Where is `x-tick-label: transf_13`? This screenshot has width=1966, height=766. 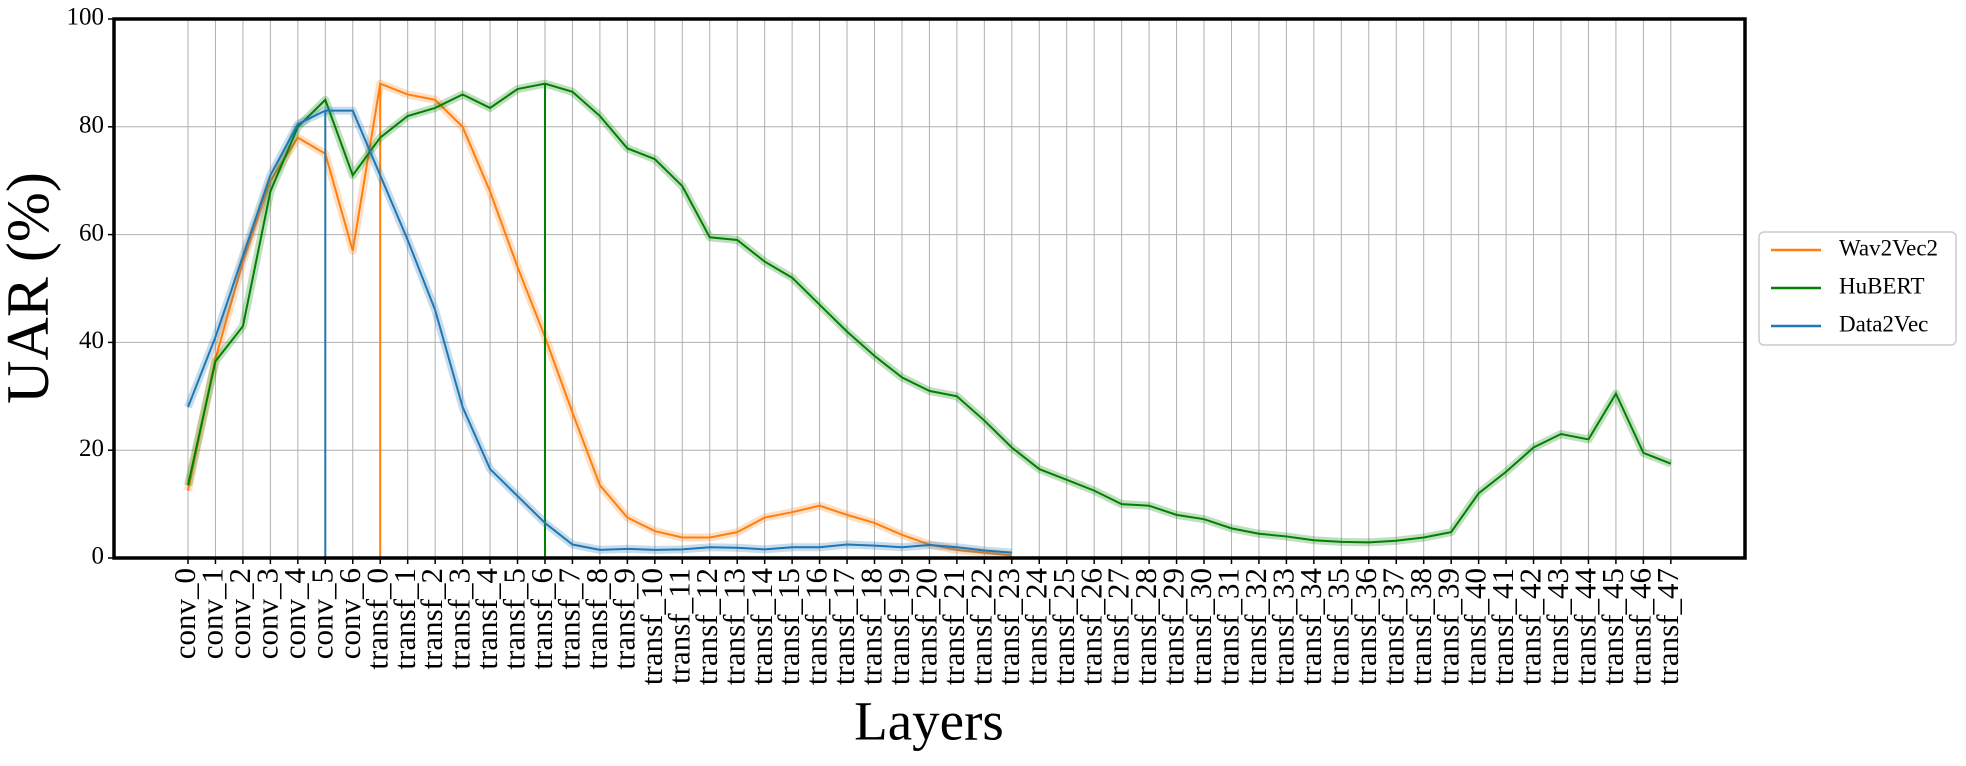
x-tick-label: transf_13 is located at coordinates (733, 626).